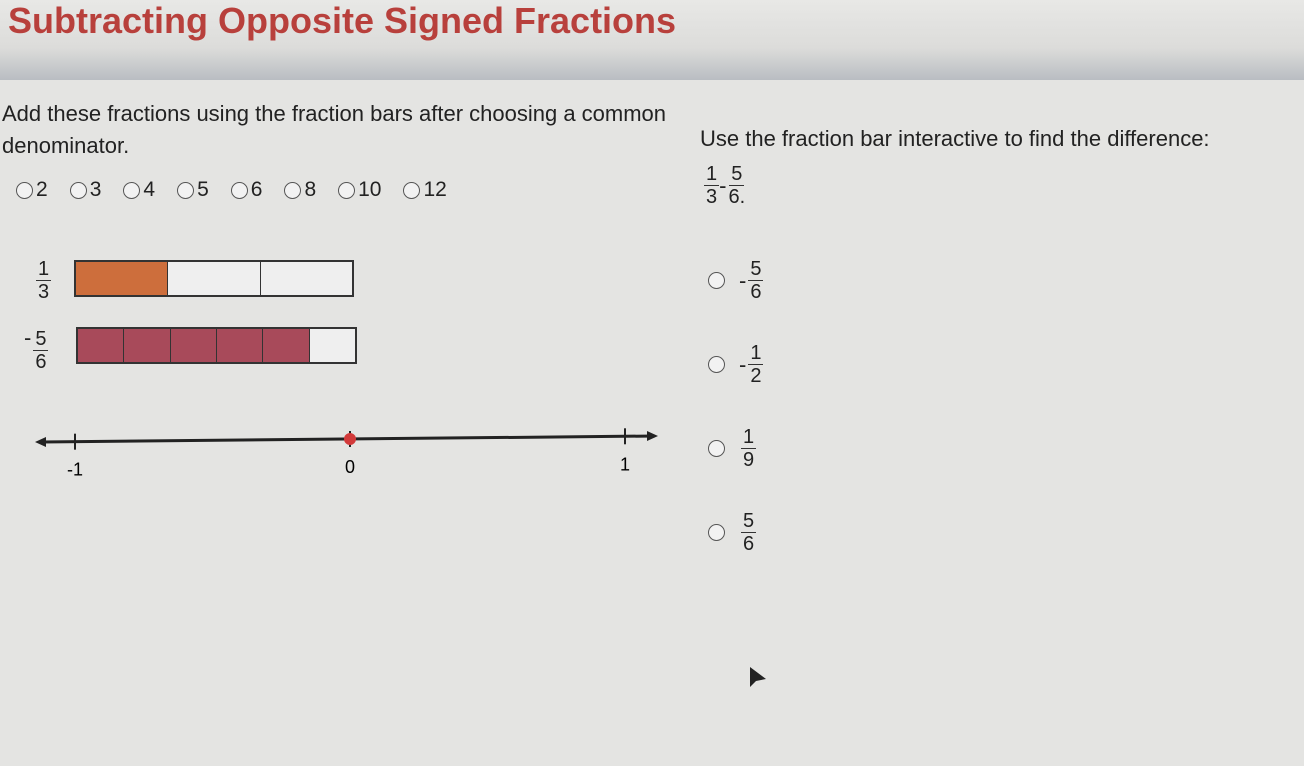 Image resolution: width=1304 pixels, height=766 pixels. I want to click on header-band: Subtracting Opposite Signed Fractions, so click(652, 40).